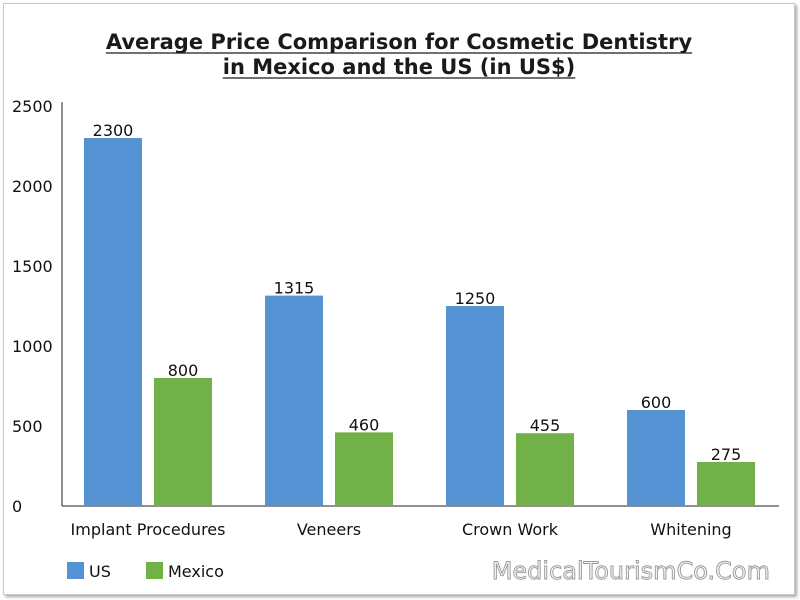  I want to click on data-label: 1250, so click(475, 298).